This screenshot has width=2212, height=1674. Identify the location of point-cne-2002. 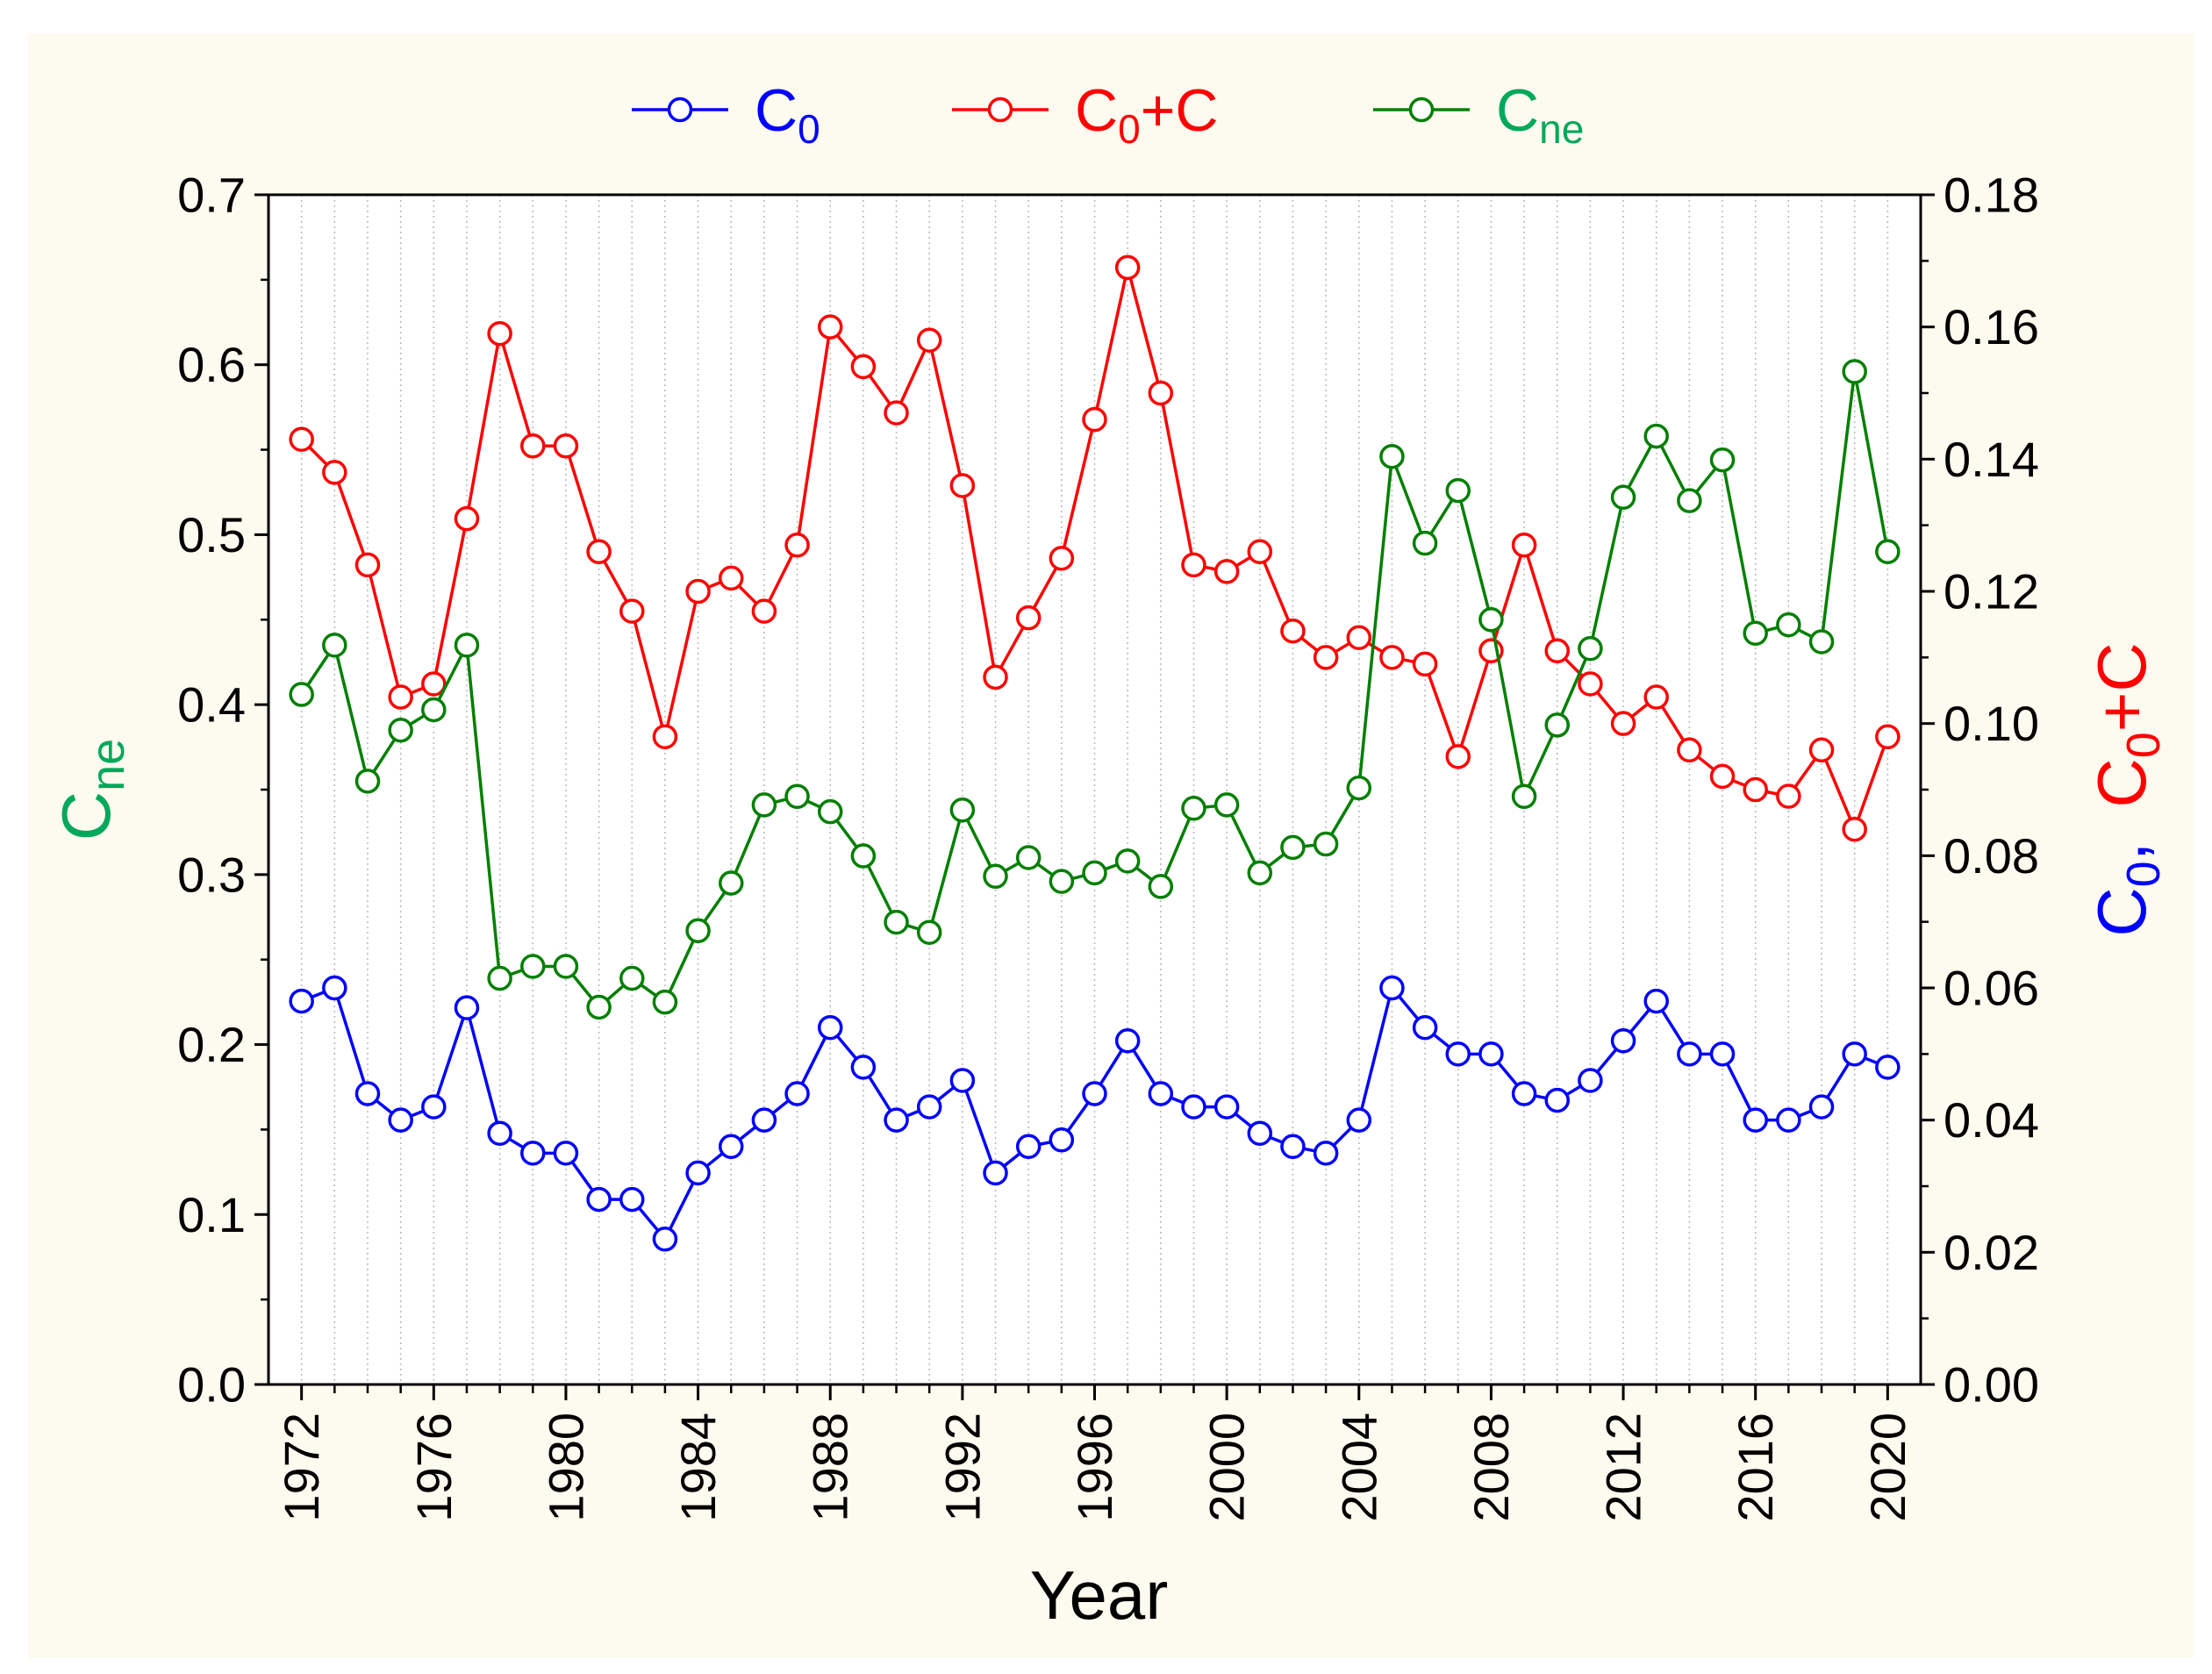
(1293, 847).